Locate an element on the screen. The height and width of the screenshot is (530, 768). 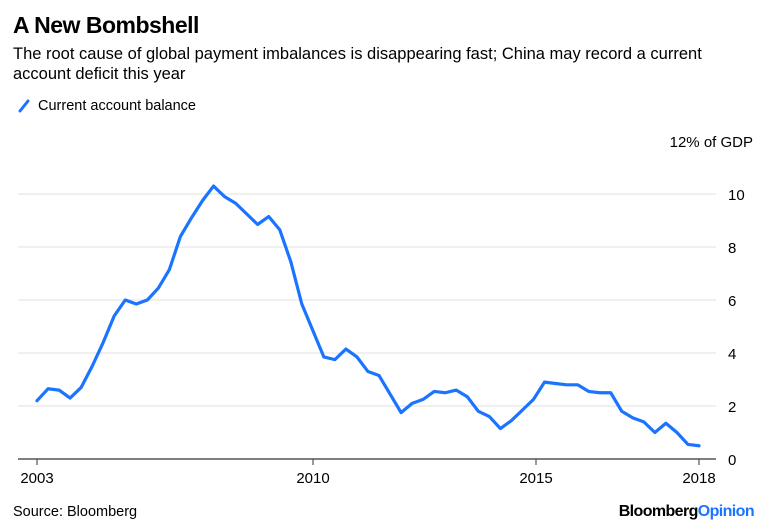
source-note: Source: Bloomberg is located at coordinates (75, 512).